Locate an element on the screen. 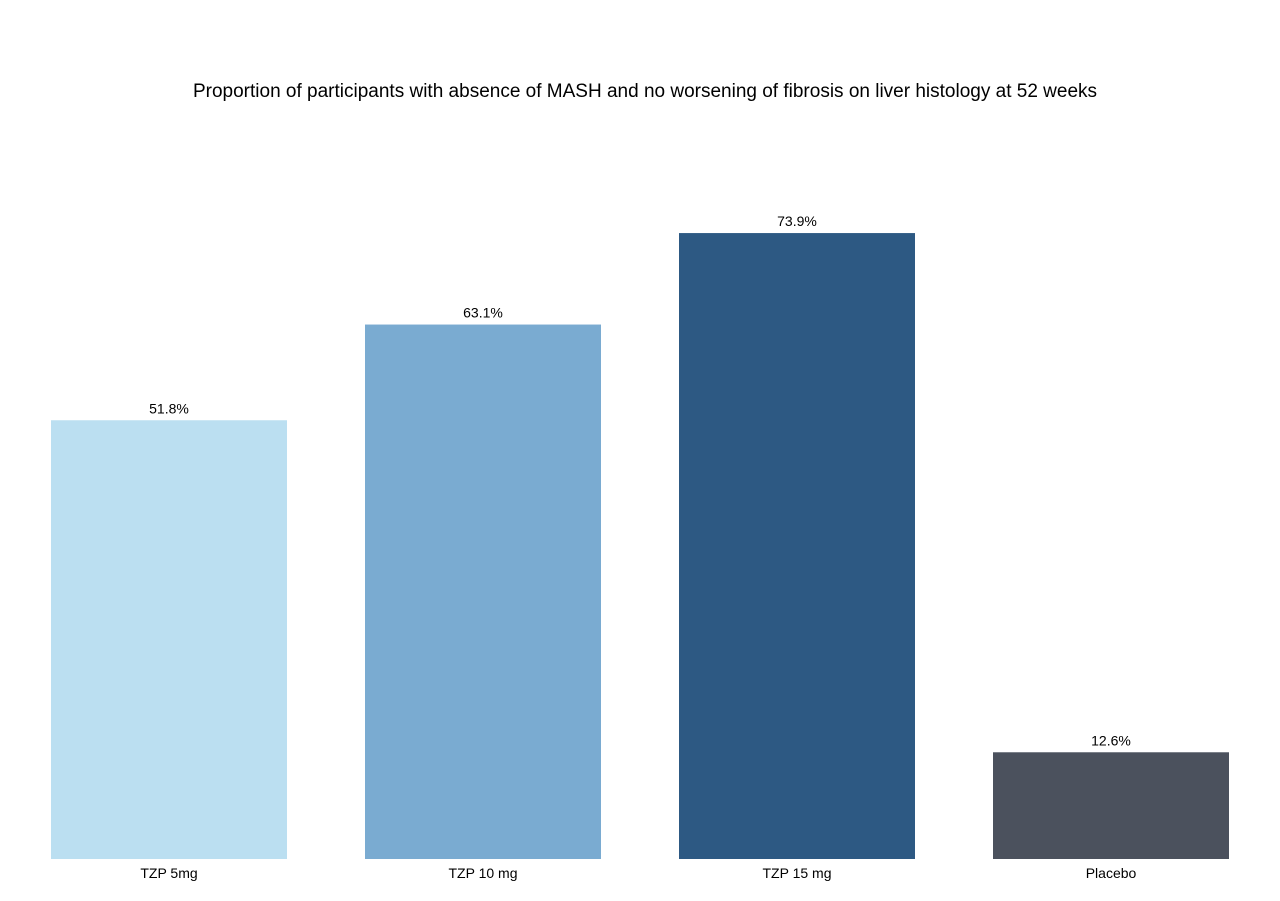 This screenshot has height=901, width=1280. category-label: TZP 5mg is located at coordinates (168, 873).